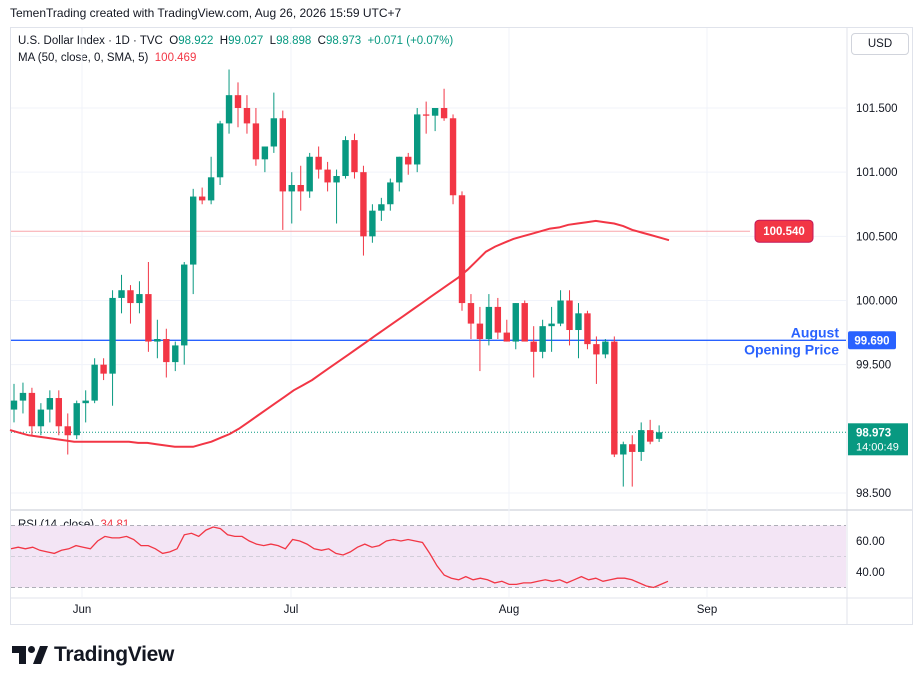 The image size is (923, 685). I want to click on currency-button: USD, so click(880, 44).